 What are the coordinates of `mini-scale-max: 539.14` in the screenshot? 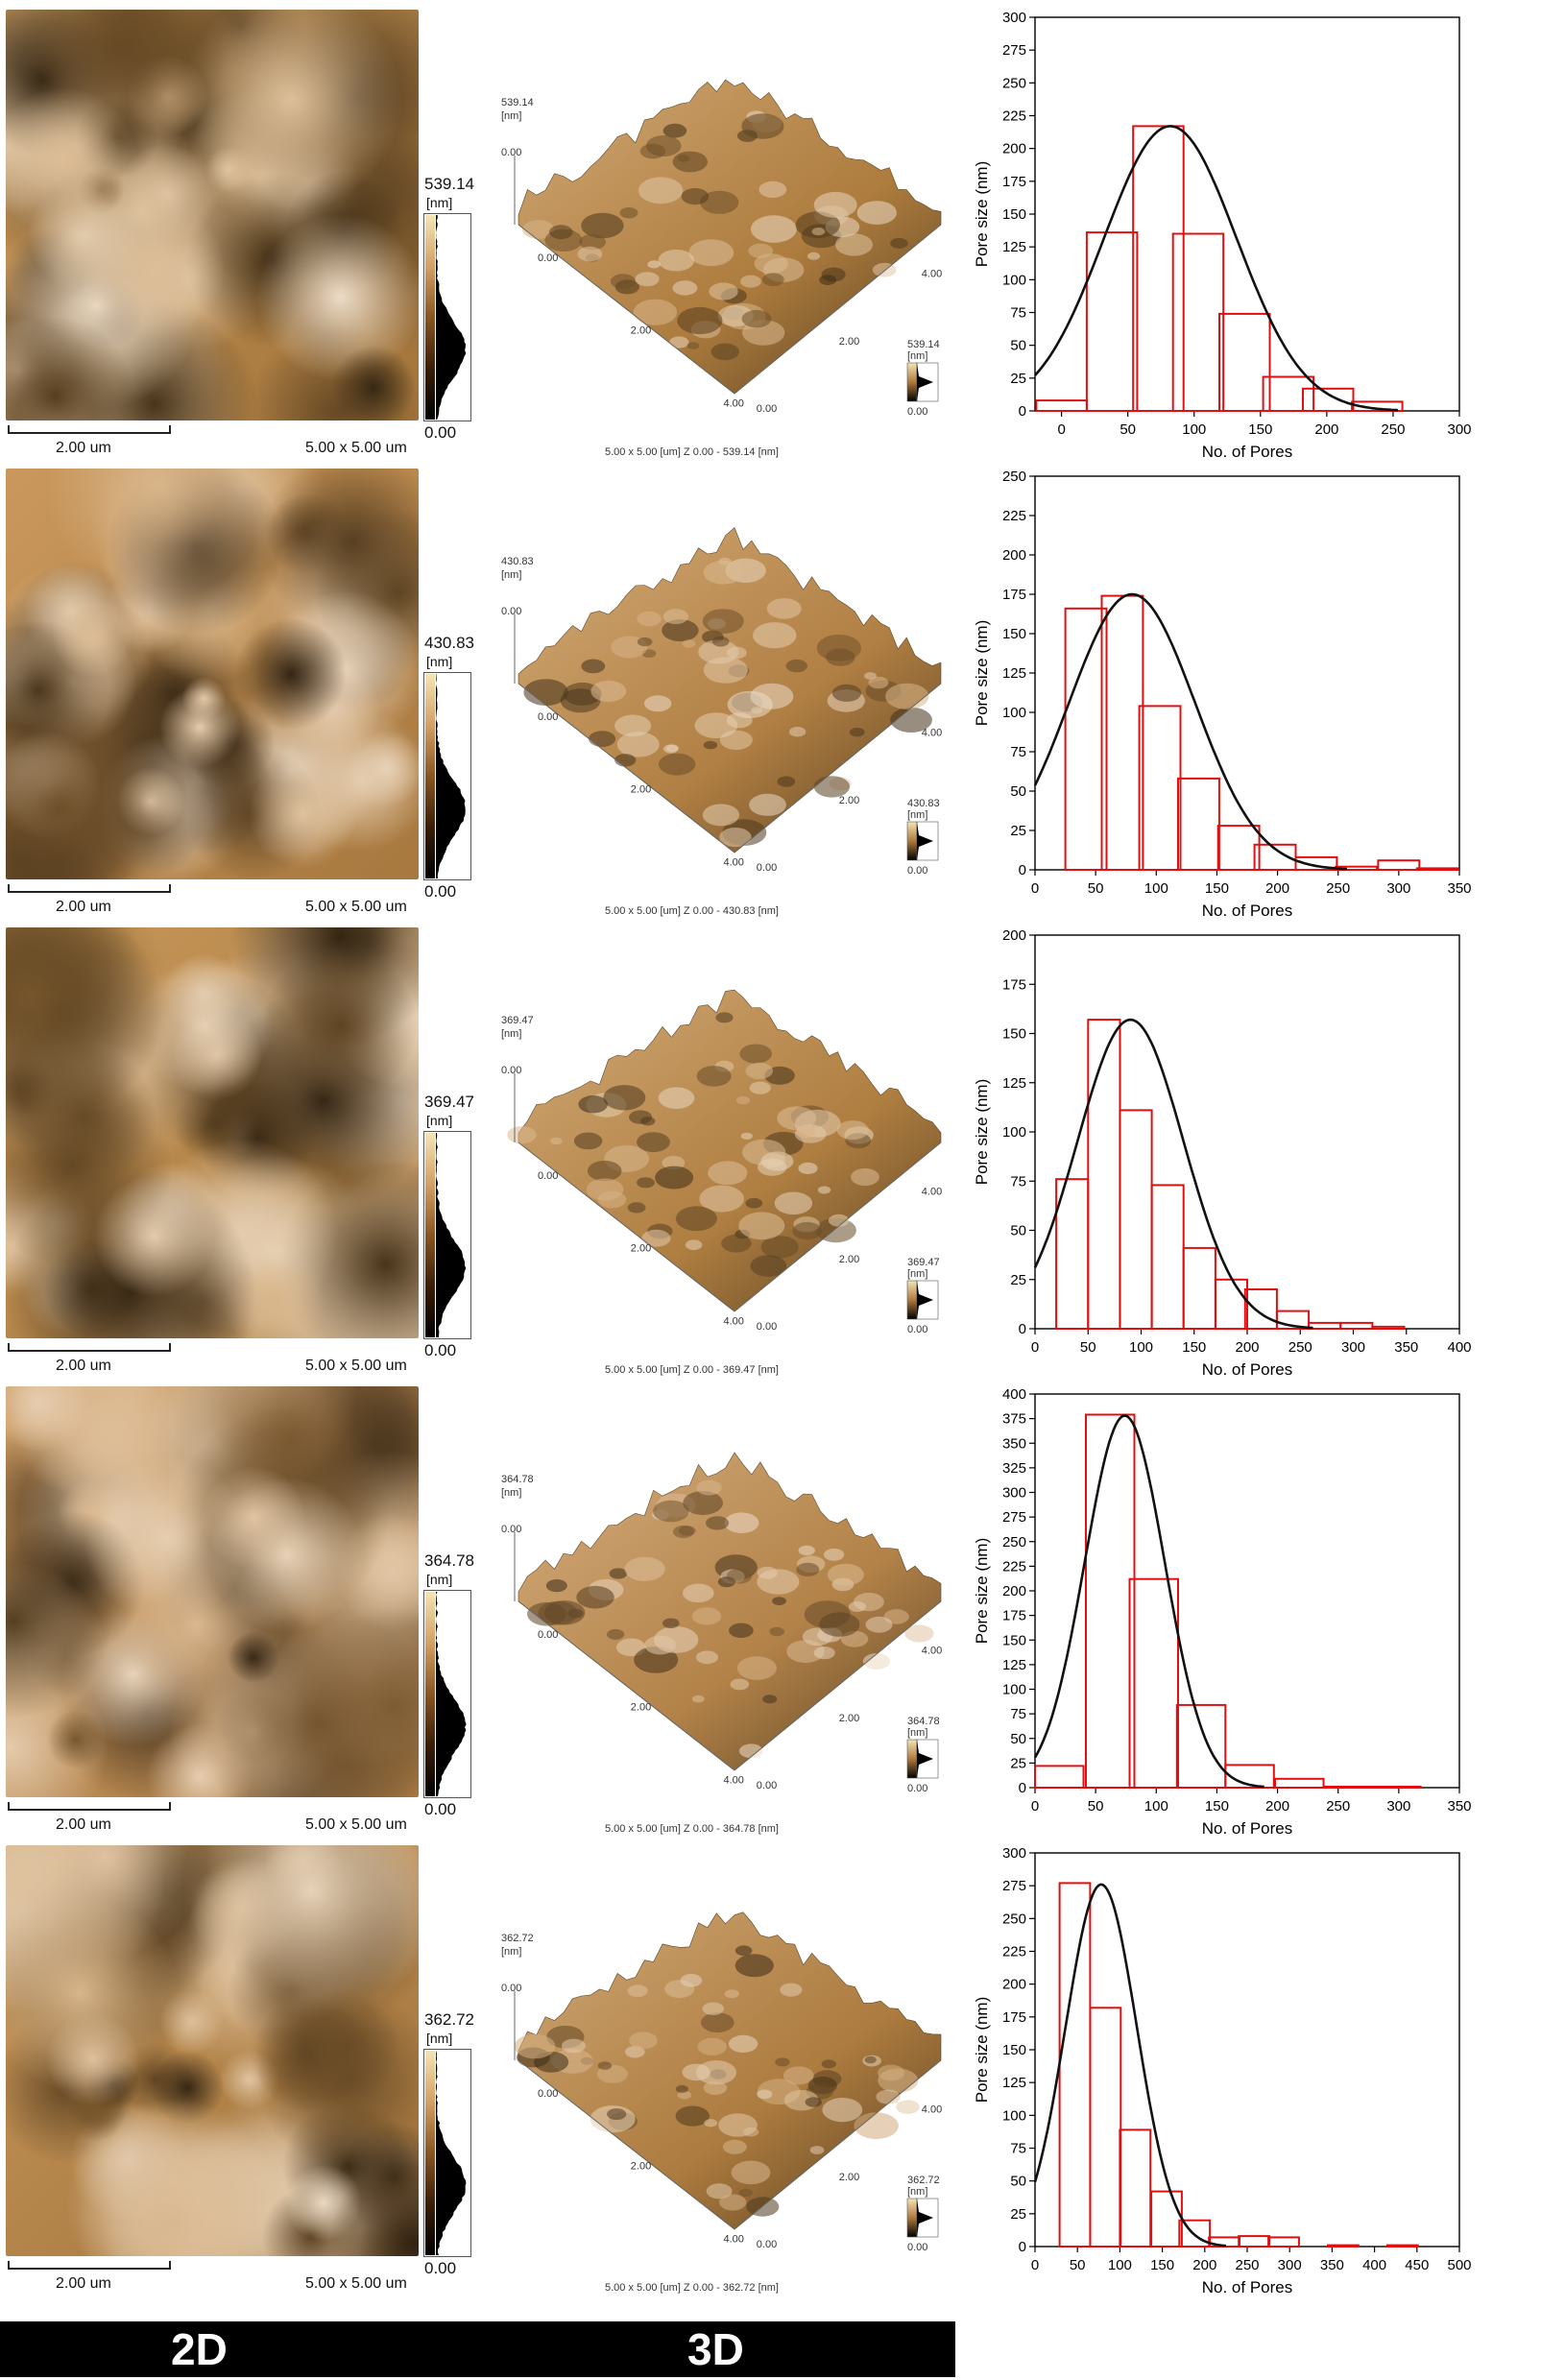 It's located at (923, 345).